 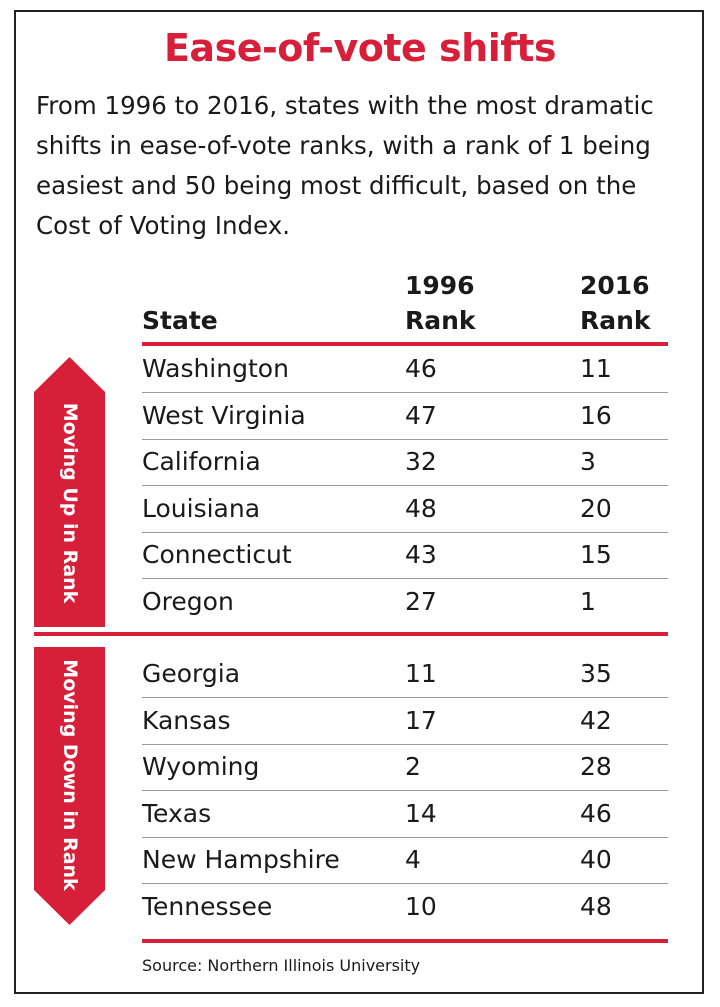 I want to click on rank-1996-cell: 14, so click(x=421, y=813).